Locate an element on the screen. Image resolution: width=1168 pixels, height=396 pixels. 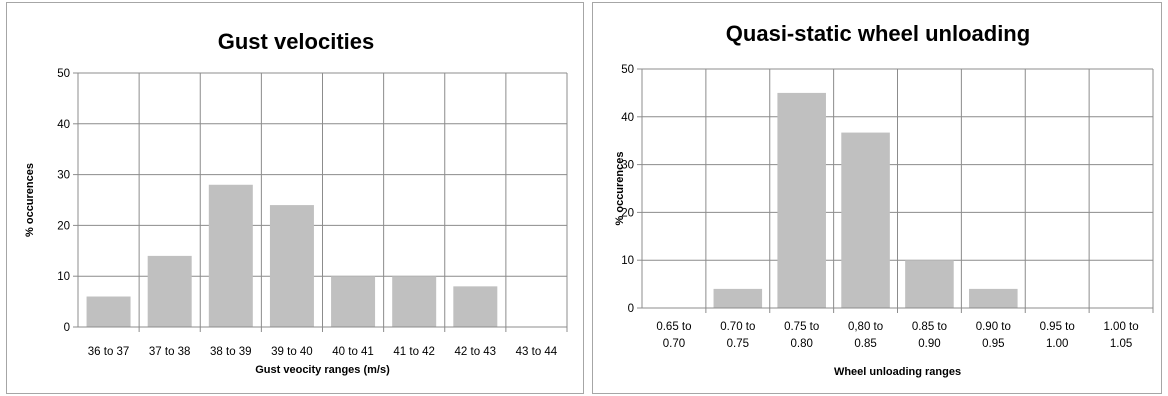
x-tick-label: 0.95 to is located at coordinates (1057, 327).